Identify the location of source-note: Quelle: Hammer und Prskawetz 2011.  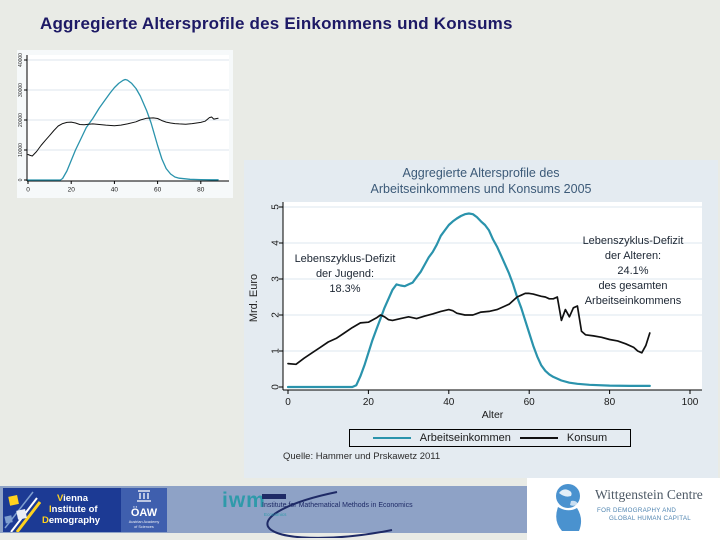
(362, 456).